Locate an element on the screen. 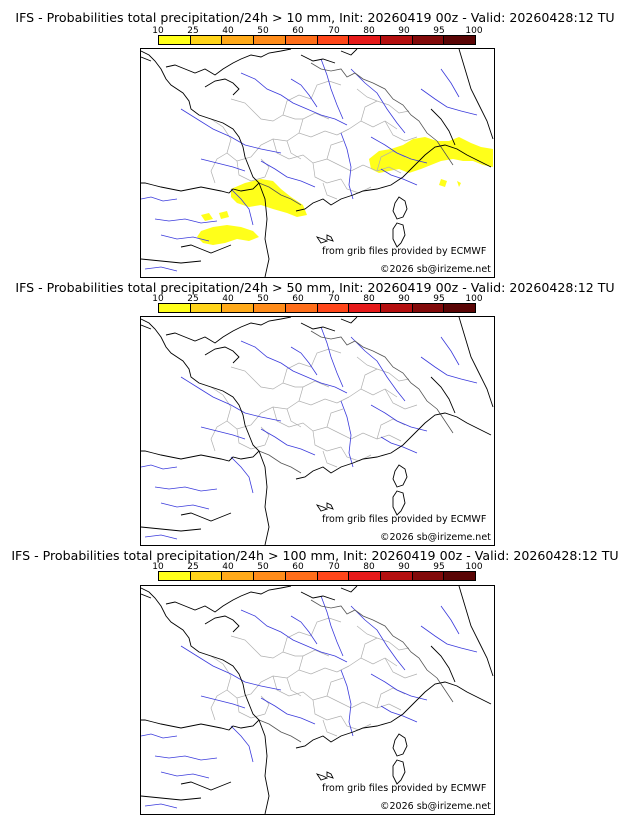 This screenshot has height=828, width=630. colorbar-tick: 25 is located at coordinates (193, 567).